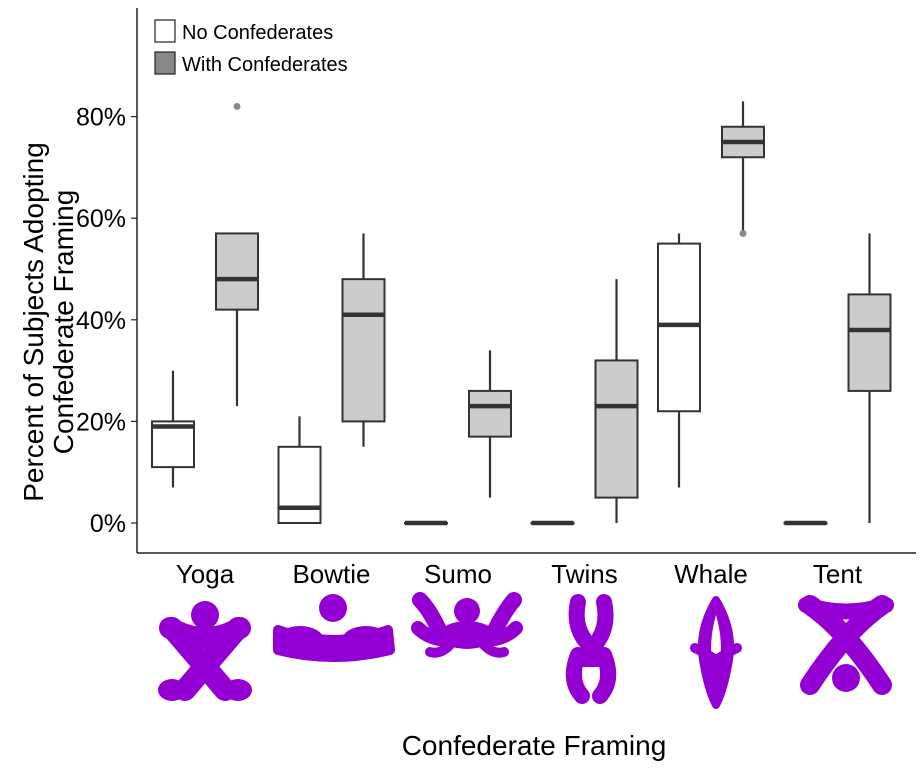  What do you see at coordinates (101, 422) in the screenshot?
I see `y-tick-label: 20%` at bounding box center [101, 422].